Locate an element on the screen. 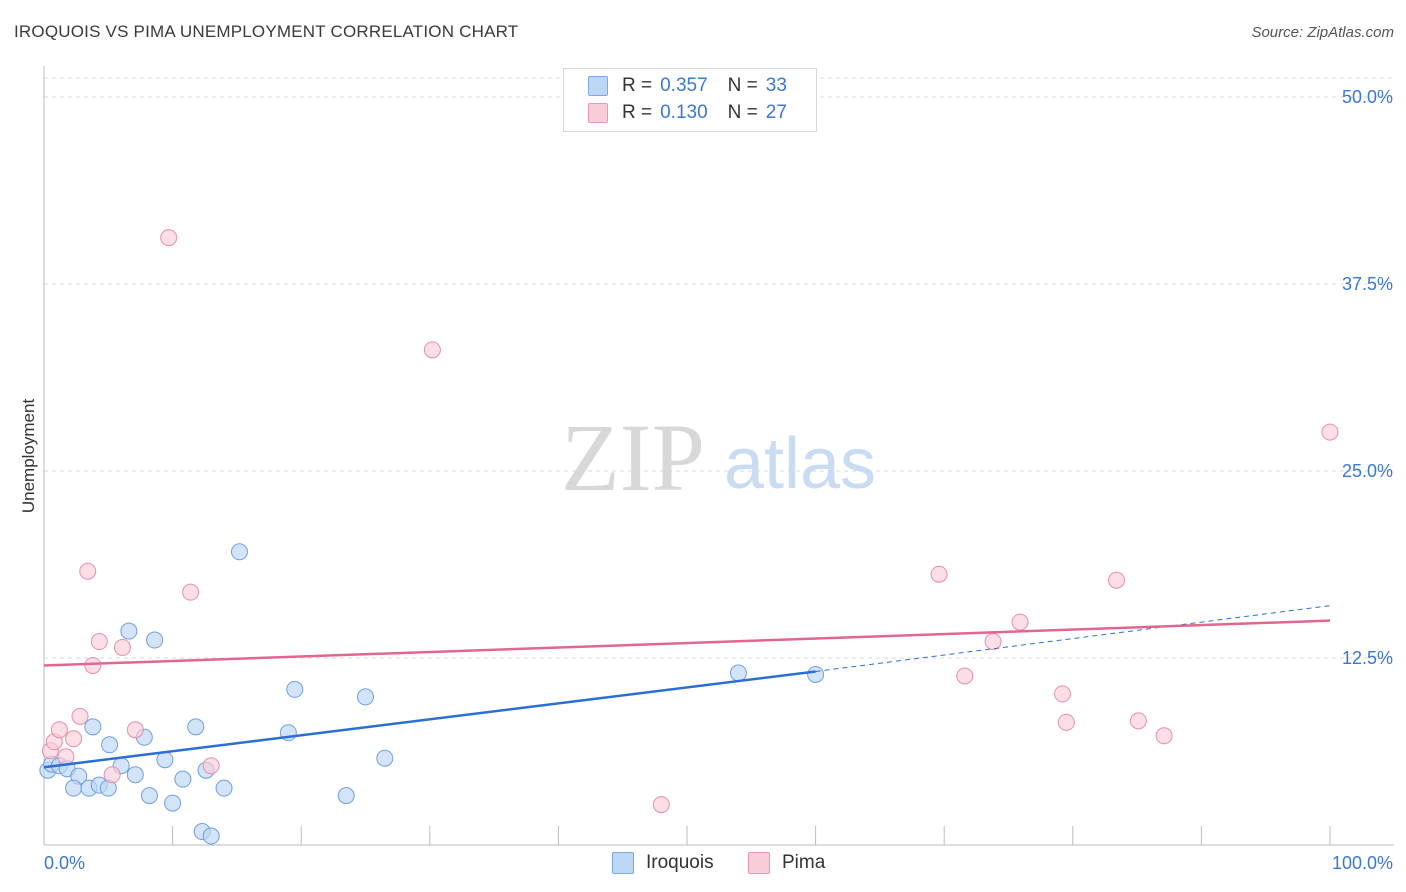 Image resolution: width=1406 pixels, height=892 pixels. pima-swatch is located at coordinates (598, 113).